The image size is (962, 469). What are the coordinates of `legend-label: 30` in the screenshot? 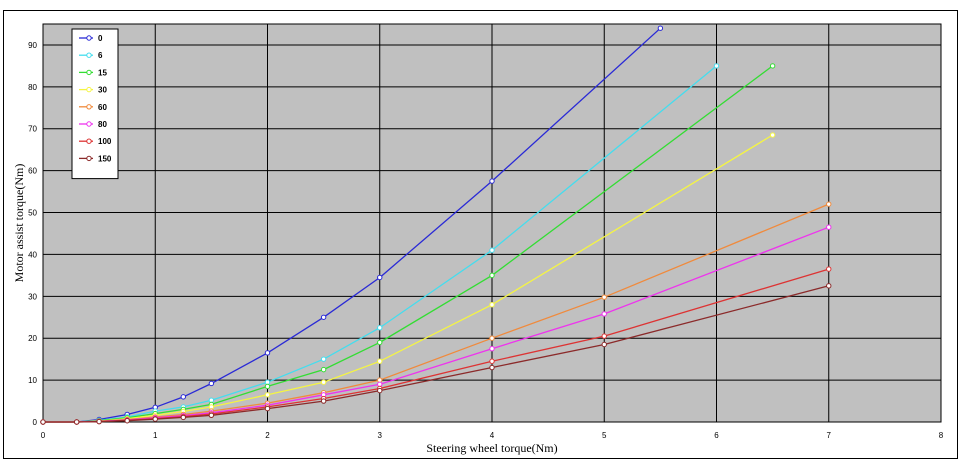 It's located at (102, 90).